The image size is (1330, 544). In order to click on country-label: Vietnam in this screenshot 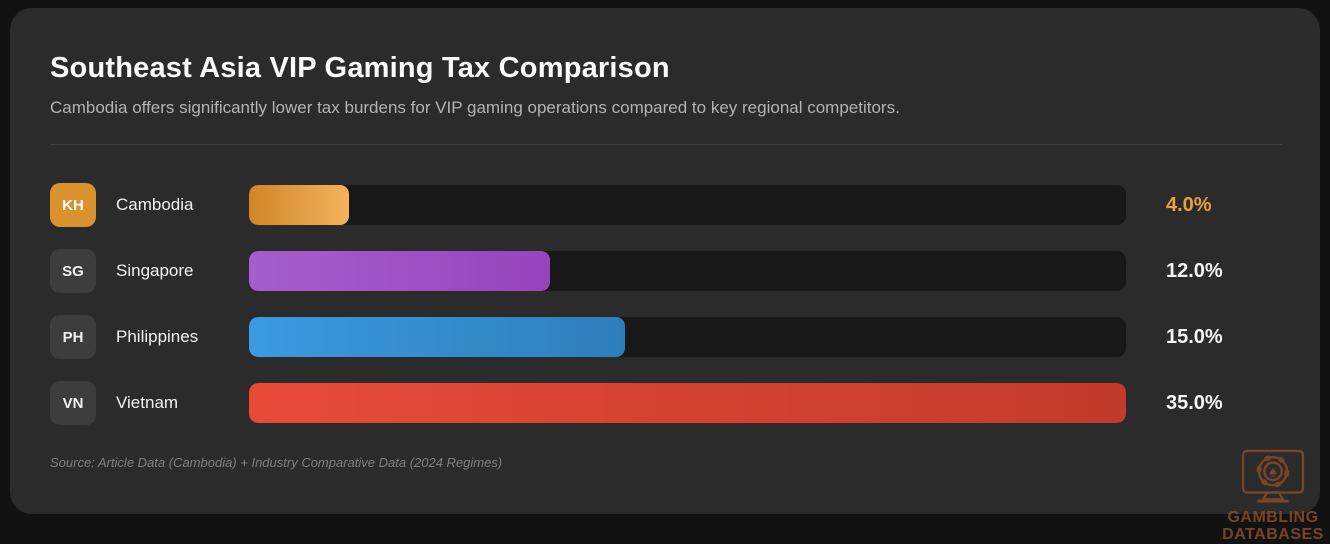, I will do `click(147, 403)`.